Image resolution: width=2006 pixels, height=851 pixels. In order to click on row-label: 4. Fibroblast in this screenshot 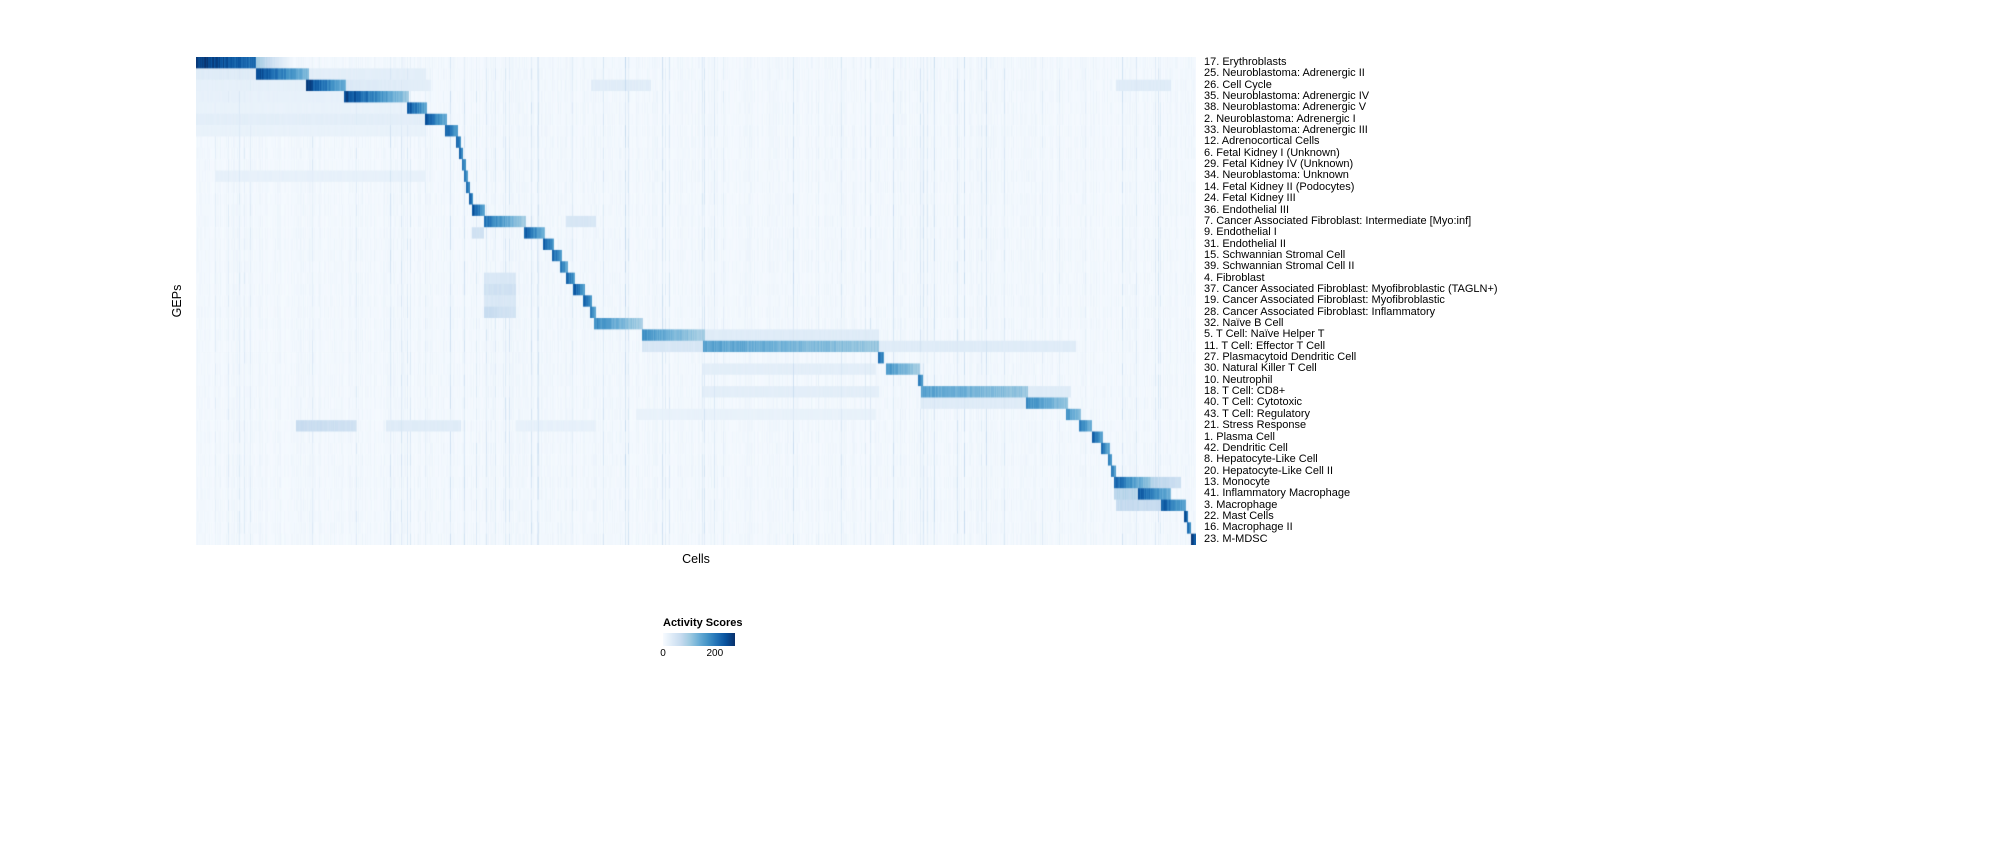, I will do `click(1234, 277)`.